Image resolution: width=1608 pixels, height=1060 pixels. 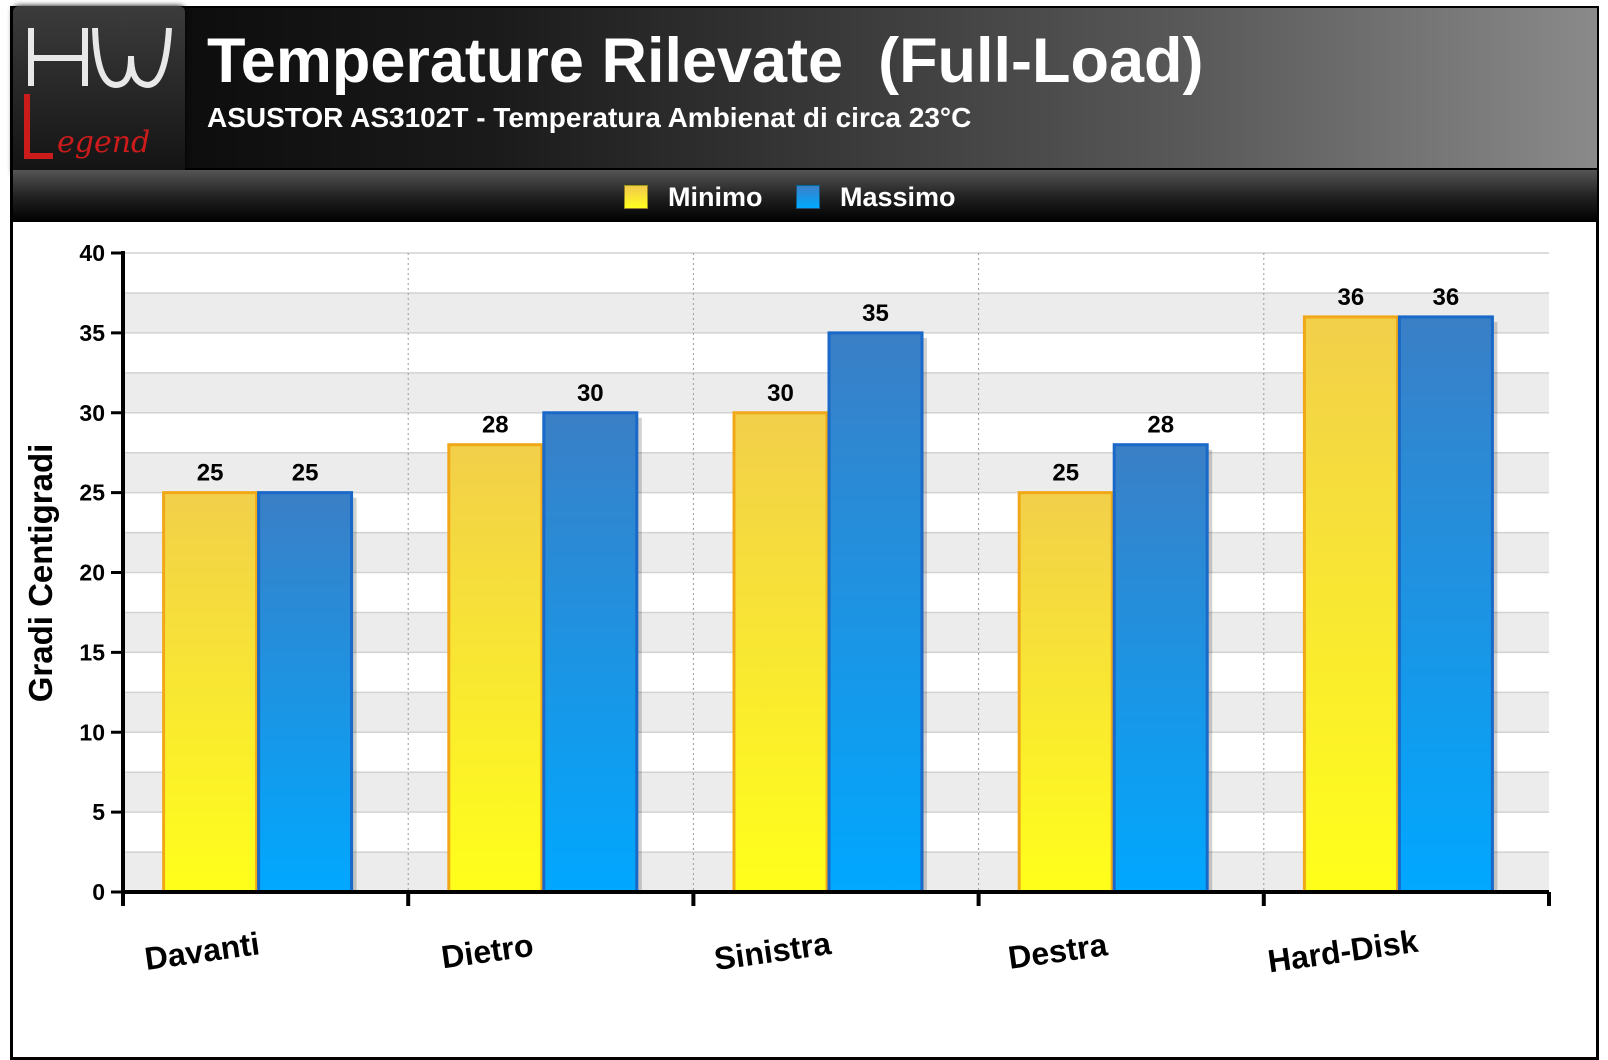 I want to click on y-tick-label-40: 40, so click(x=92, y=253).